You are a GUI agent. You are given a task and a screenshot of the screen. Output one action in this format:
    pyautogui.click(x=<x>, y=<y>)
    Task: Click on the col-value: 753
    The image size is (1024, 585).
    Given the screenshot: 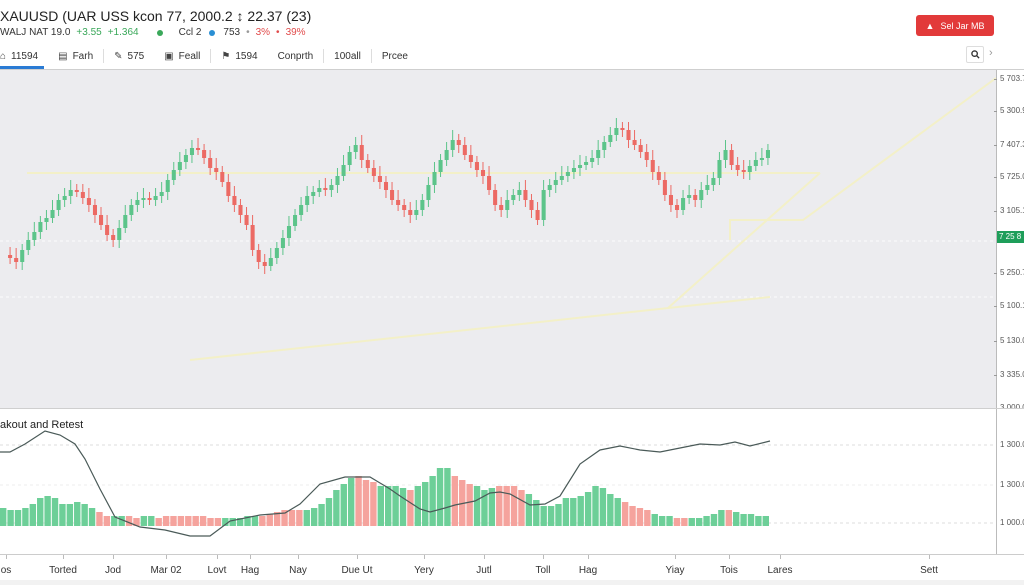 What is the action you would take?
    pyautogui.click(x=232, y=32)
    